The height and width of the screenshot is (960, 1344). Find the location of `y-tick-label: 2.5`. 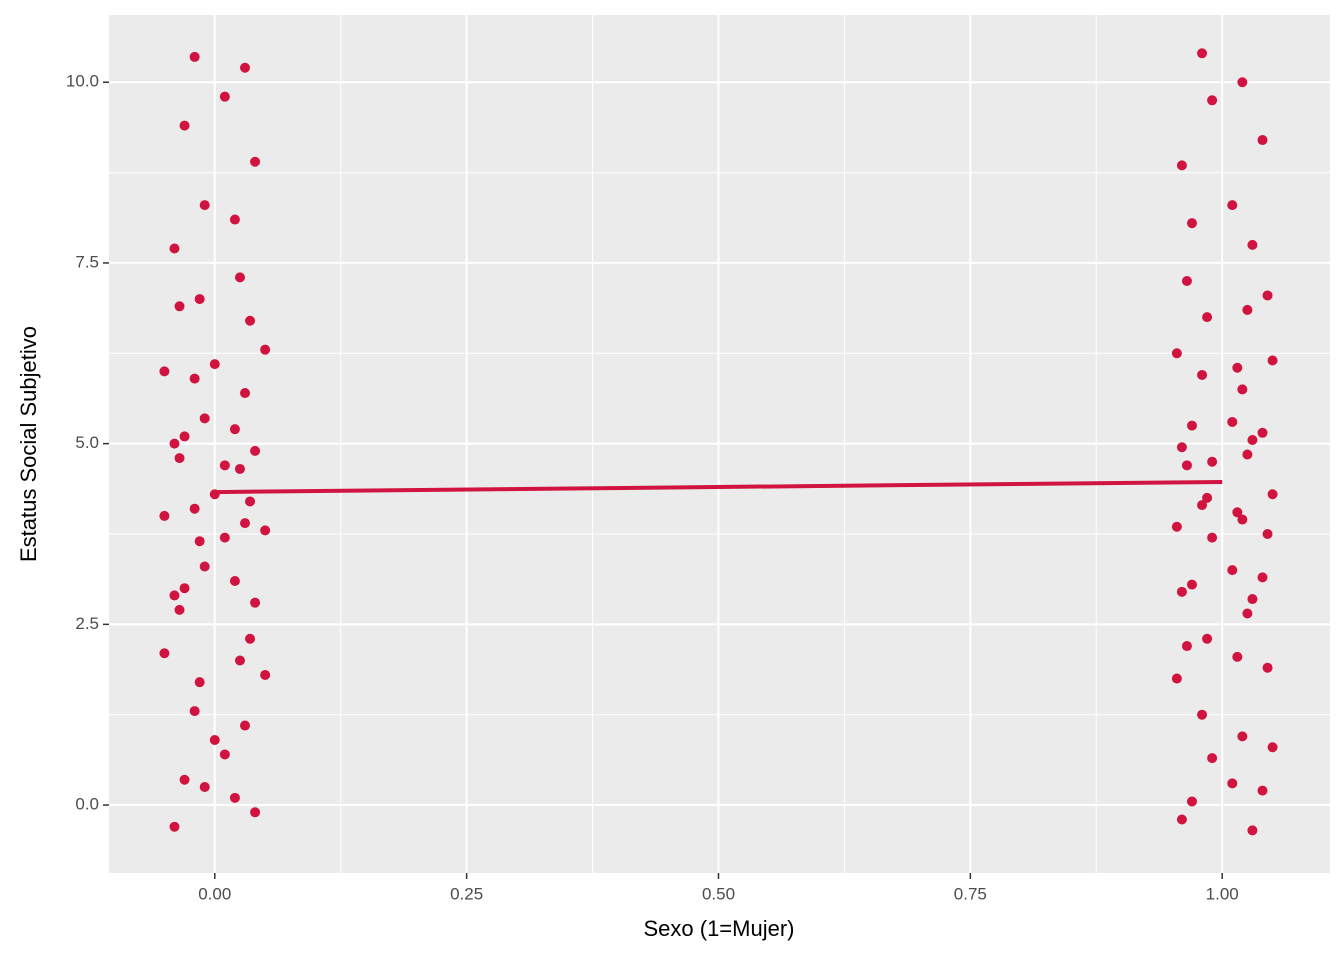

y-tick-label: 2.5 is located at coordinates (87, 623).